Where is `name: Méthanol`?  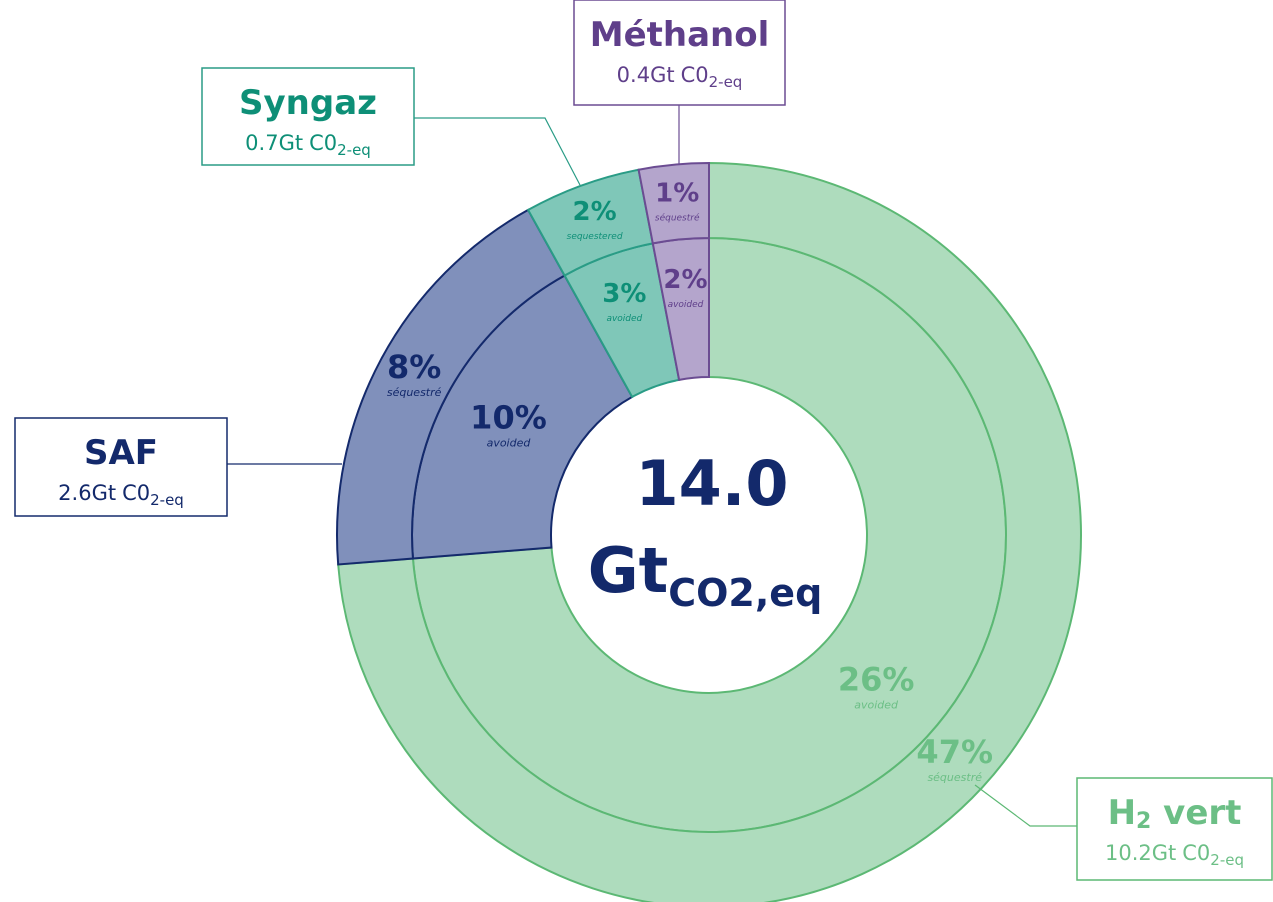
name: Méthanol is located at coordinates (680, 35).